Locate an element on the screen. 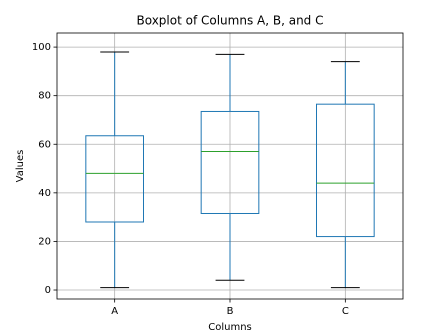 The image size is (448, 336). y-tick-label: 100 is located at coordinates (41, 47).